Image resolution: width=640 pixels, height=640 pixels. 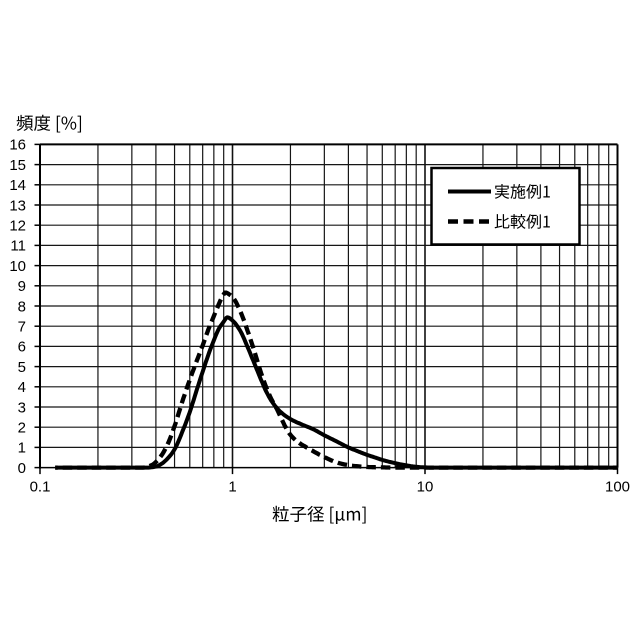 What do you see at coordinates (22, 306) in the screenshot?
I see `svg-text: 8` at bounding box center [22, 306].